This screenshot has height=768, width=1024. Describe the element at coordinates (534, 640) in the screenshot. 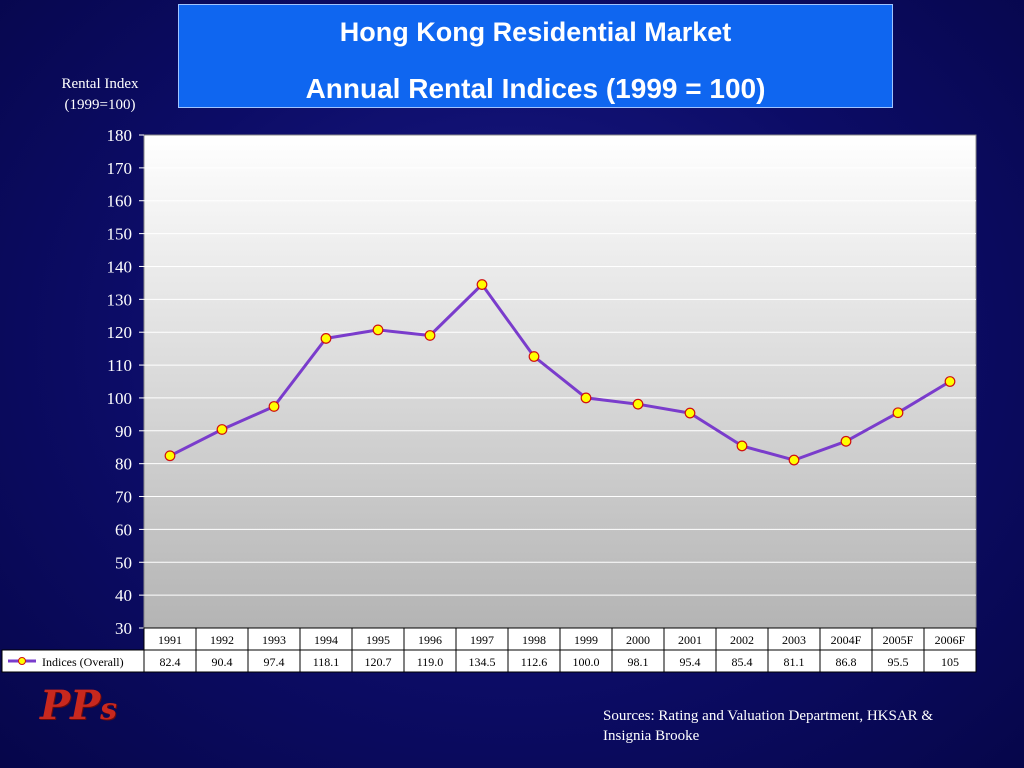

I see `x-tick-label: 1998` at that location.